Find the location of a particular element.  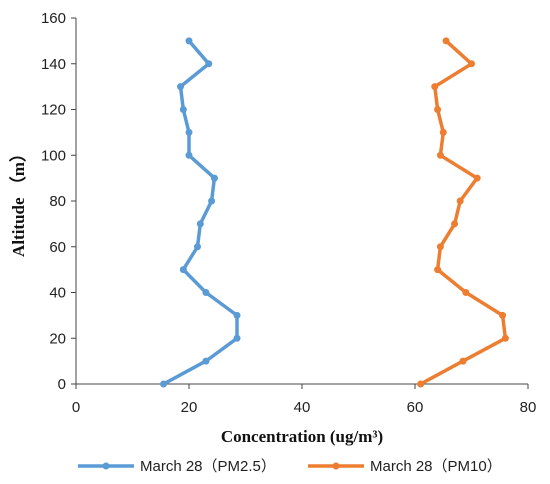

y-tick-label: 20 is located at coordinates (57, 338).